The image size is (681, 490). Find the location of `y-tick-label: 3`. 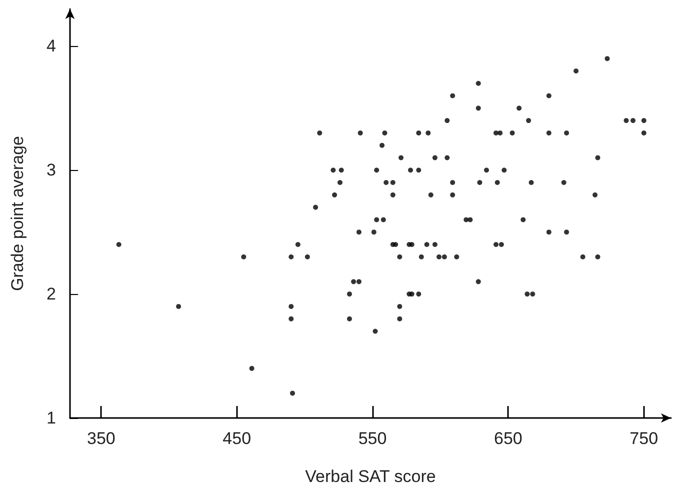

y-tick-label: 3 is located at coordinates (51, 170).